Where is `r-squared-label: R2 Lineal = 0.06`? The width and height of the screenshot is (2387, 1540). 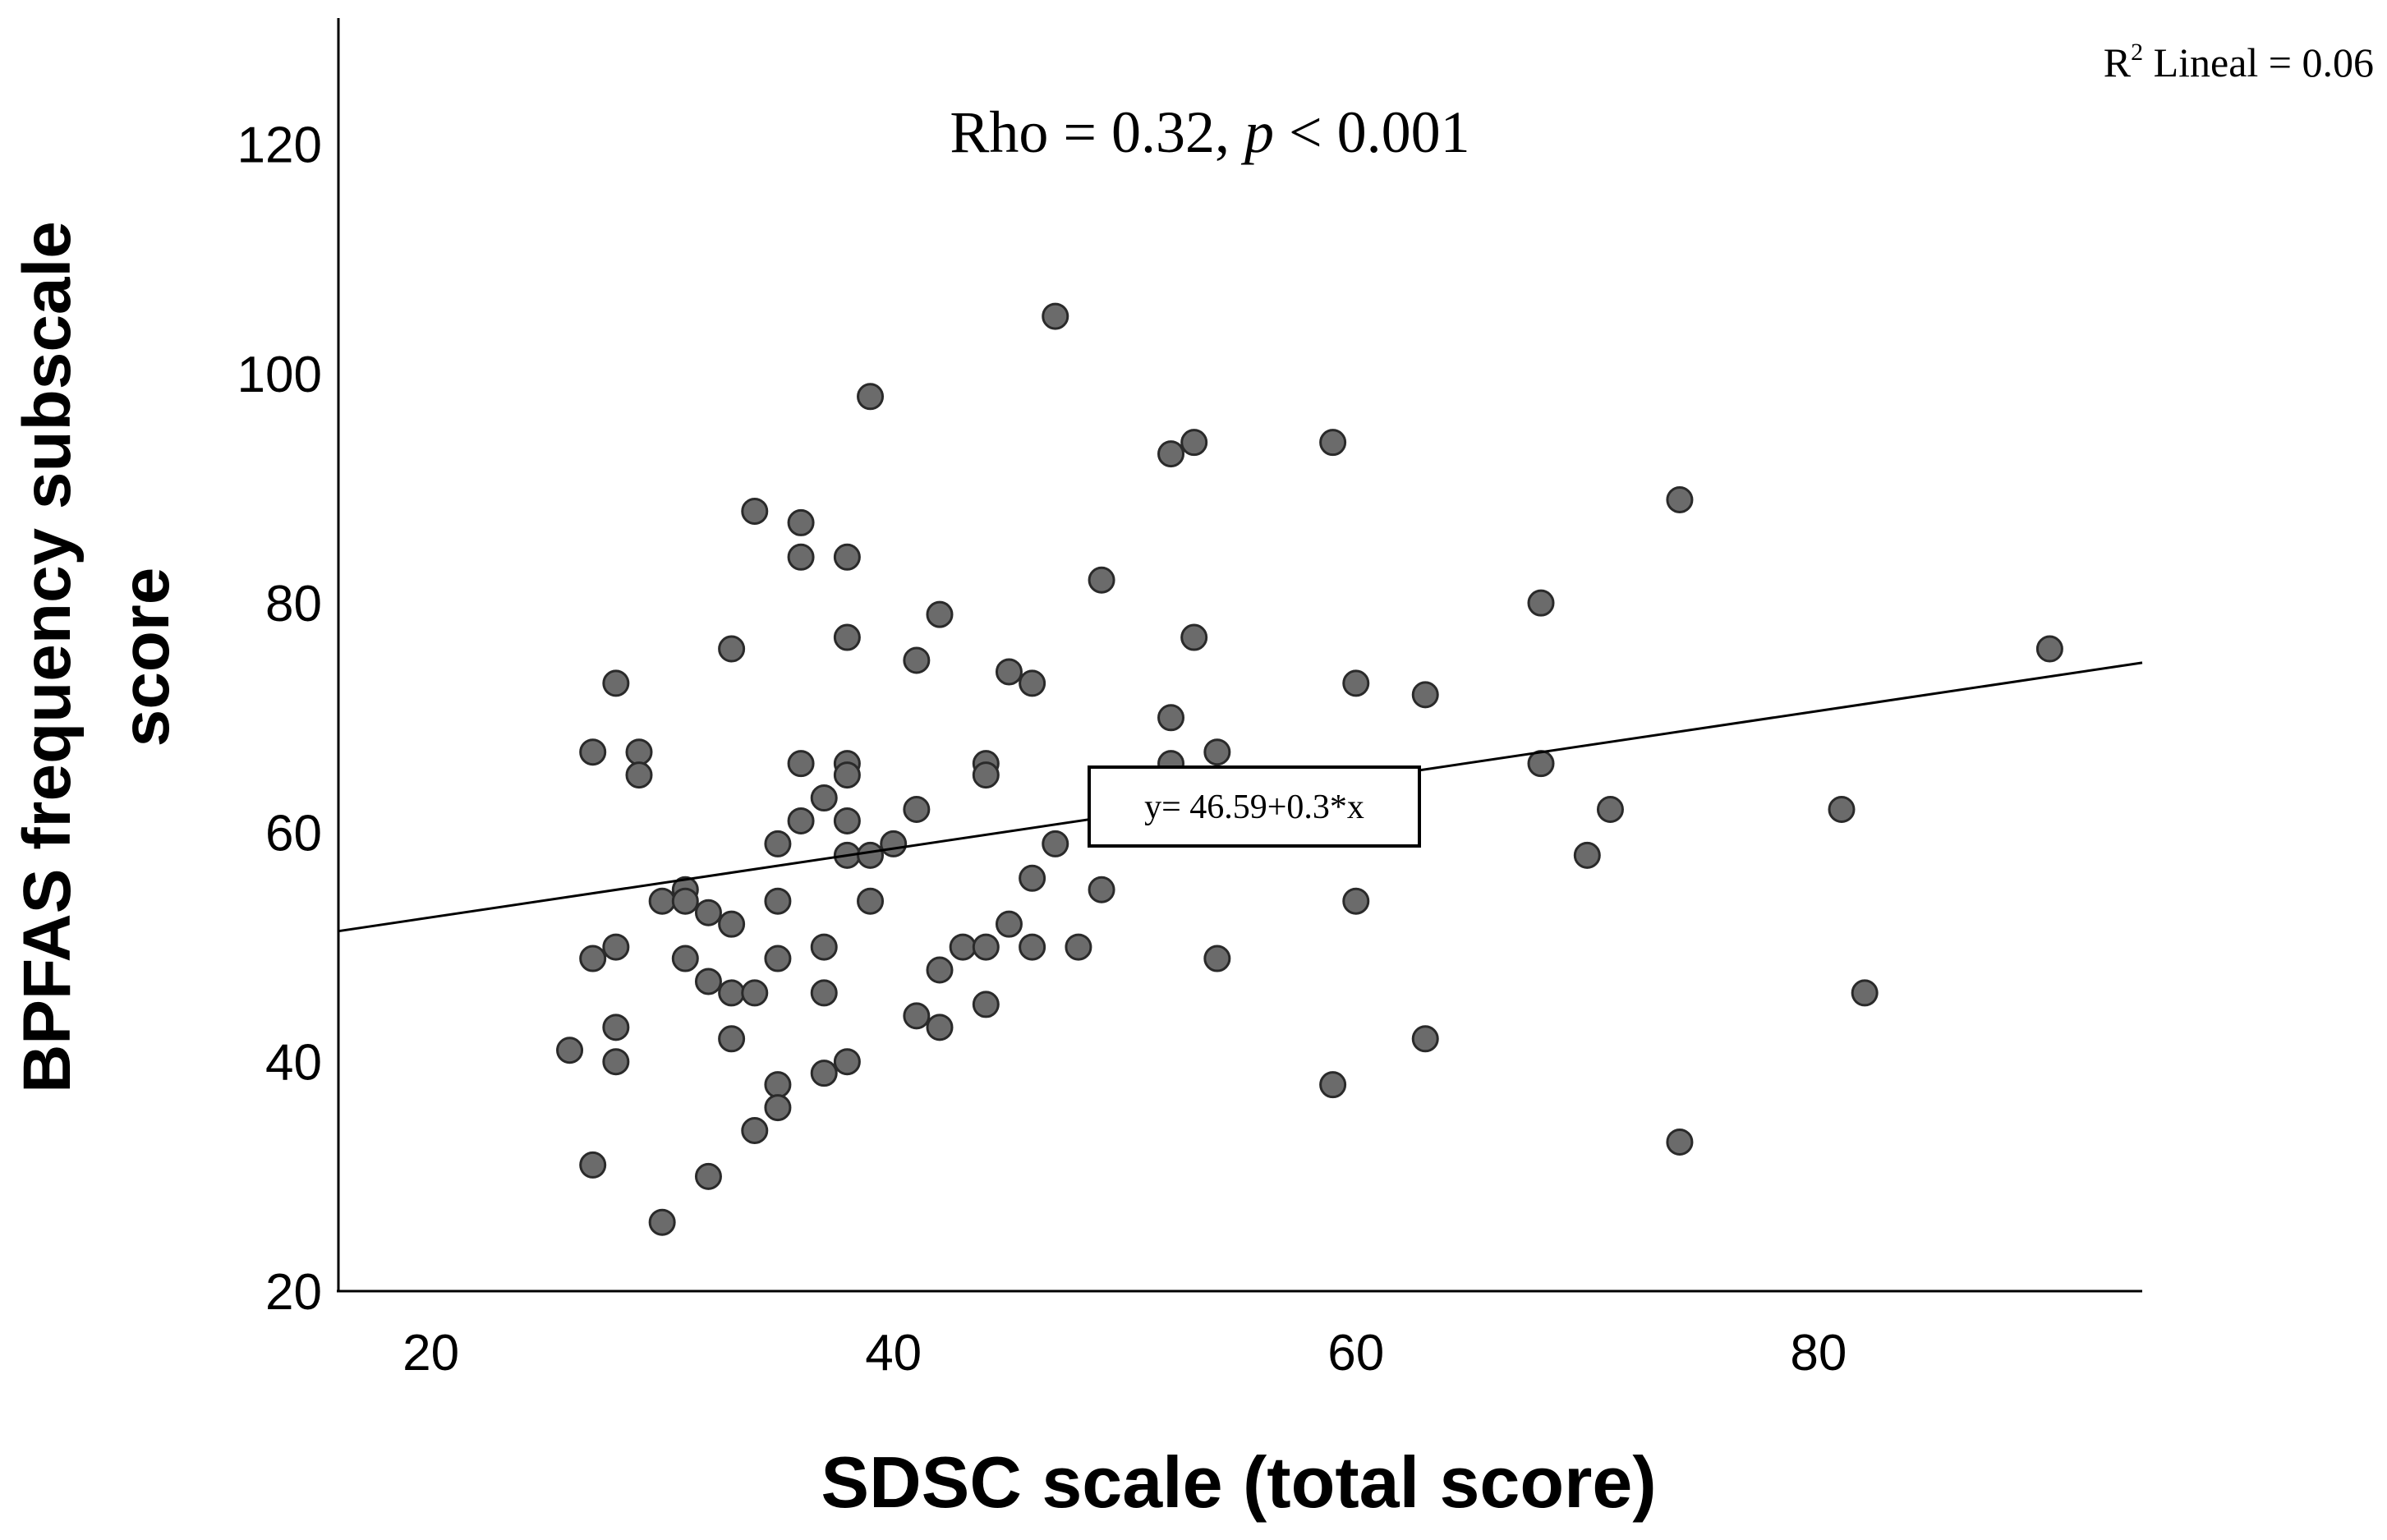 r-squared-label: R2 Lineal = 0.06 is located at coordinates (2239, 62).